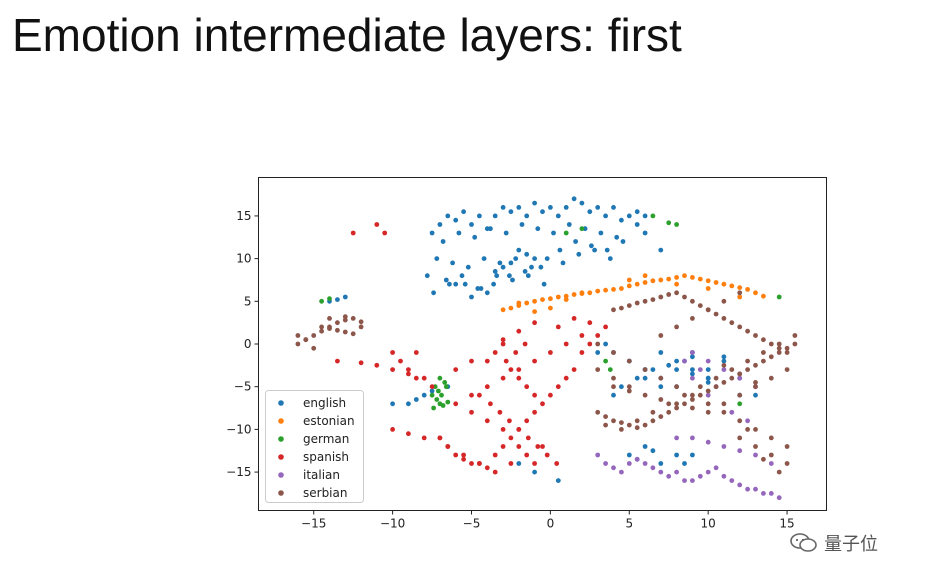 This screenshot has width=936, height=586. I want to click on series-estonian, so click(633, 293).